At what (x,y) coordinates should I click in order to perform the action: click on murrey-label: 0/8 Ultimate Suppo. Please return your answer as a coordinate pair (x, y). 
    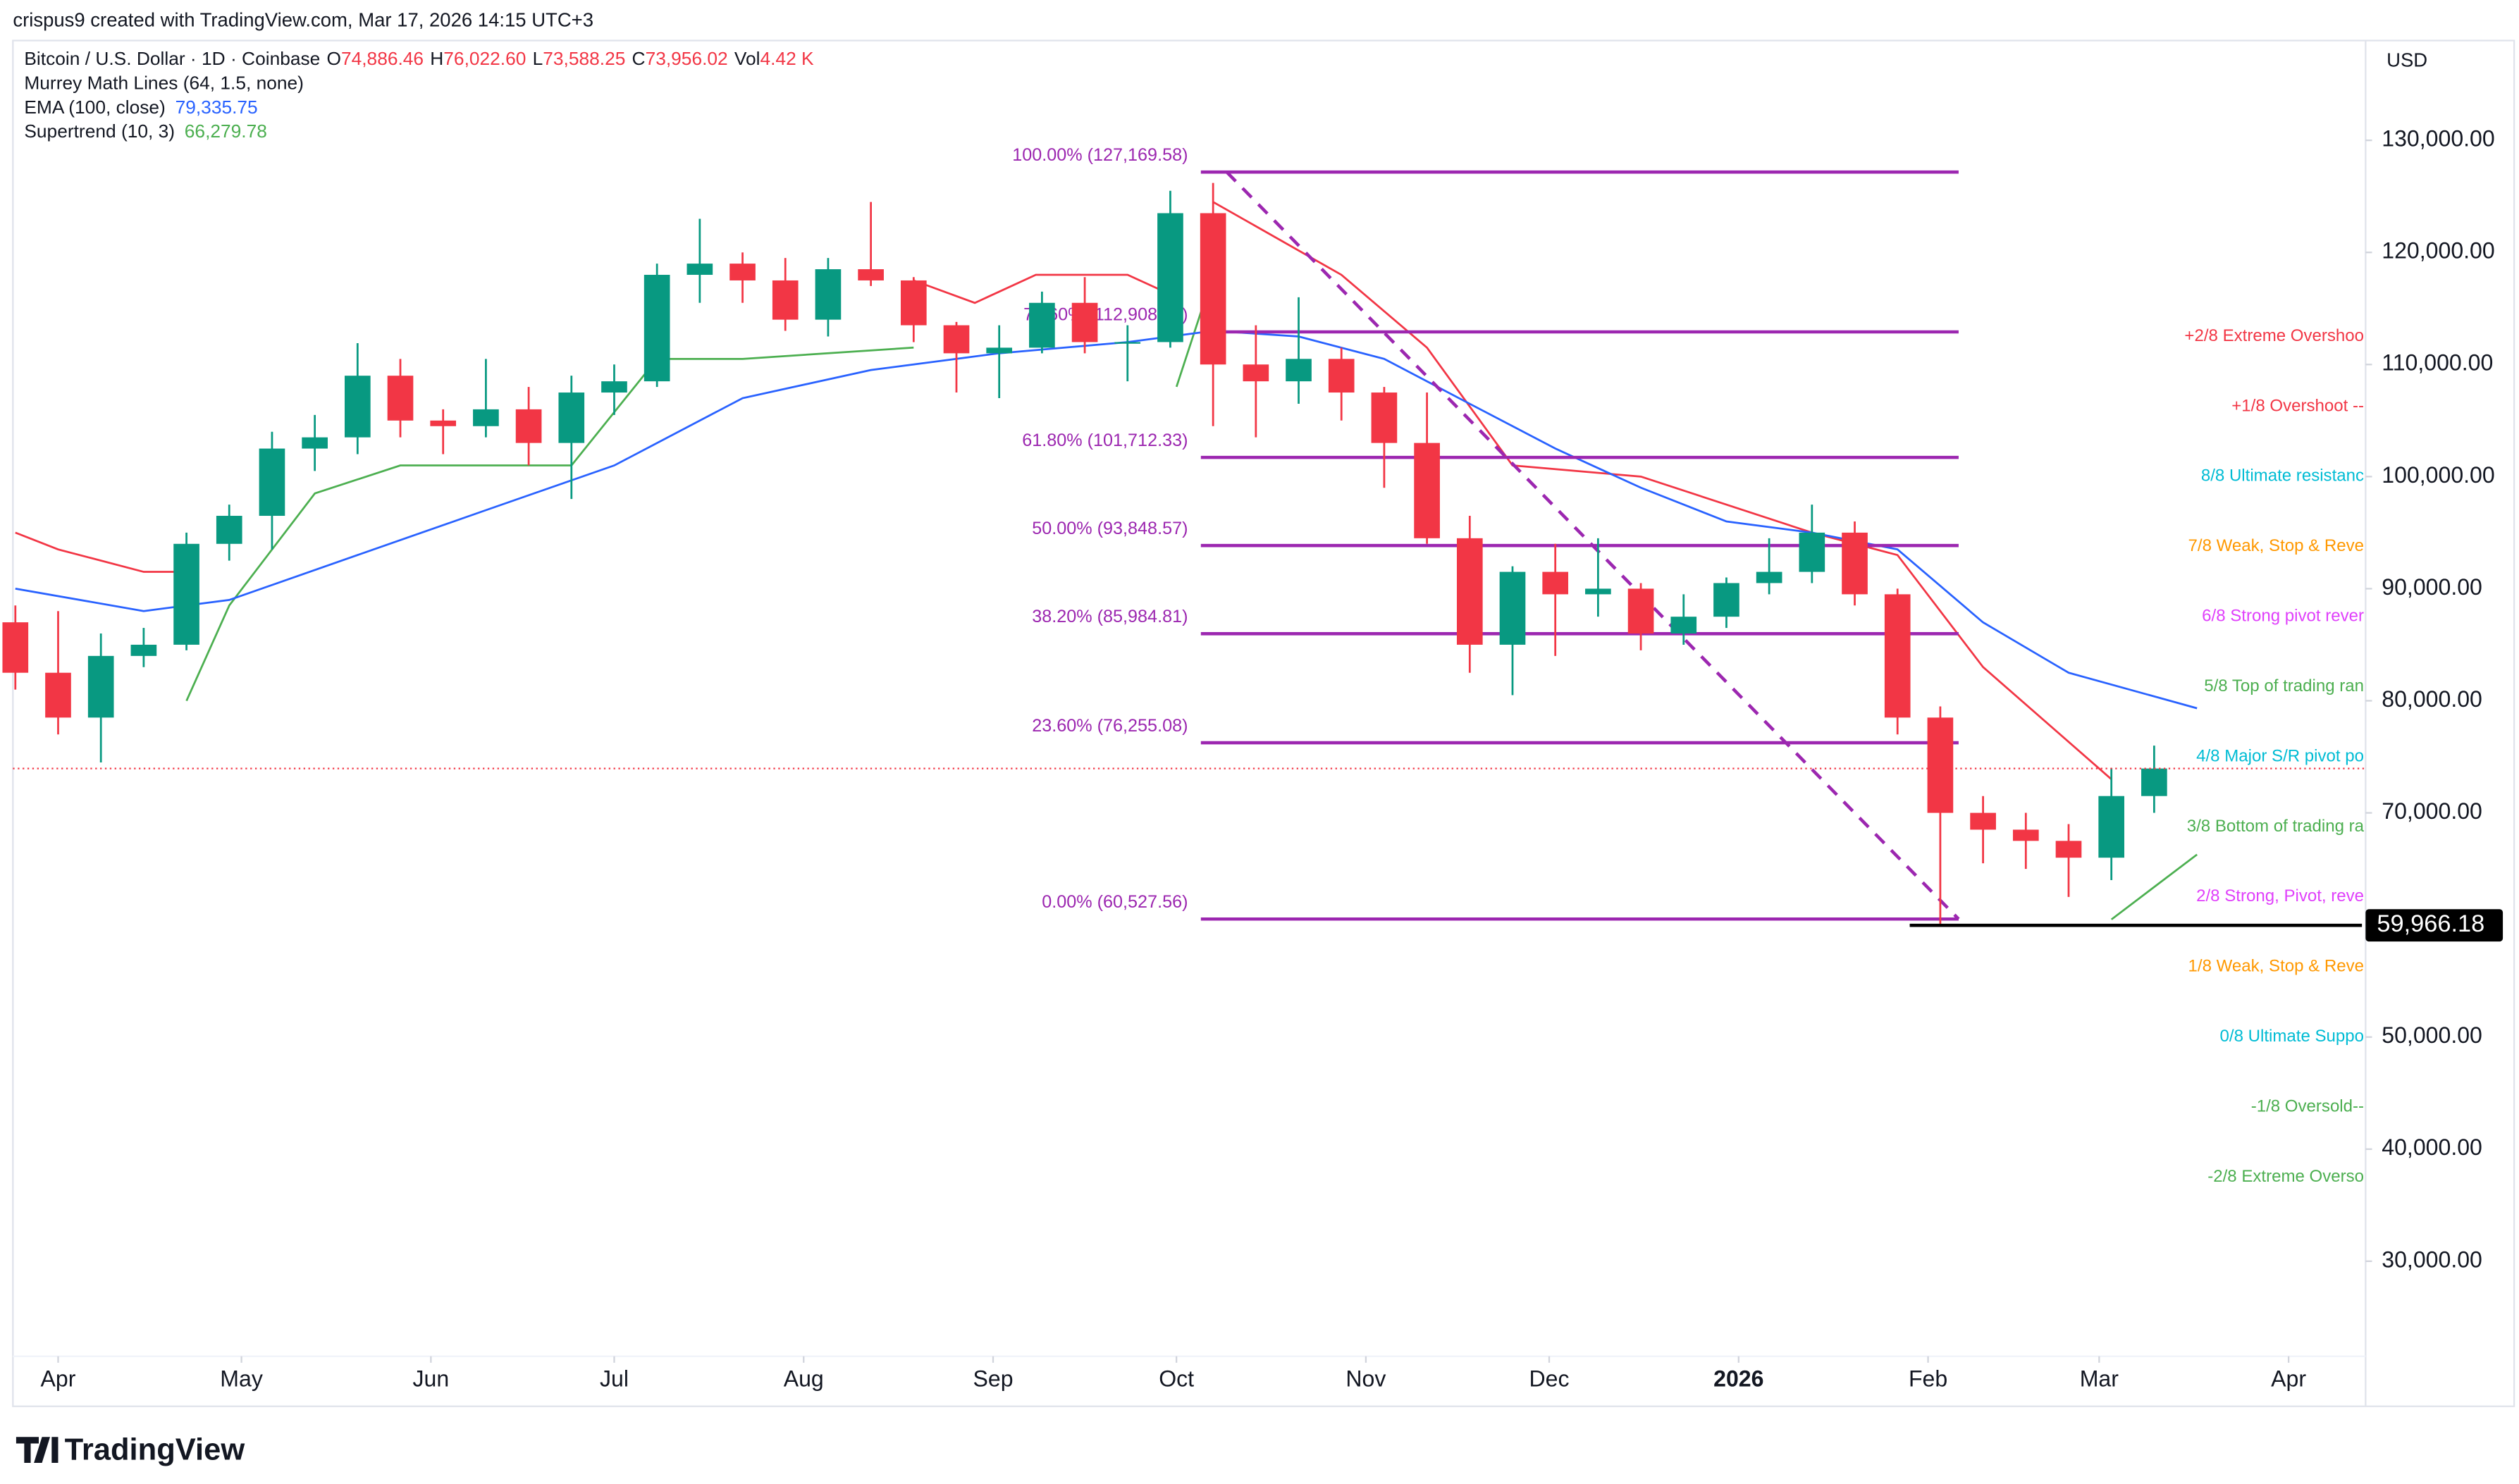
    Looking at the image, I should click on (2292, 1036).